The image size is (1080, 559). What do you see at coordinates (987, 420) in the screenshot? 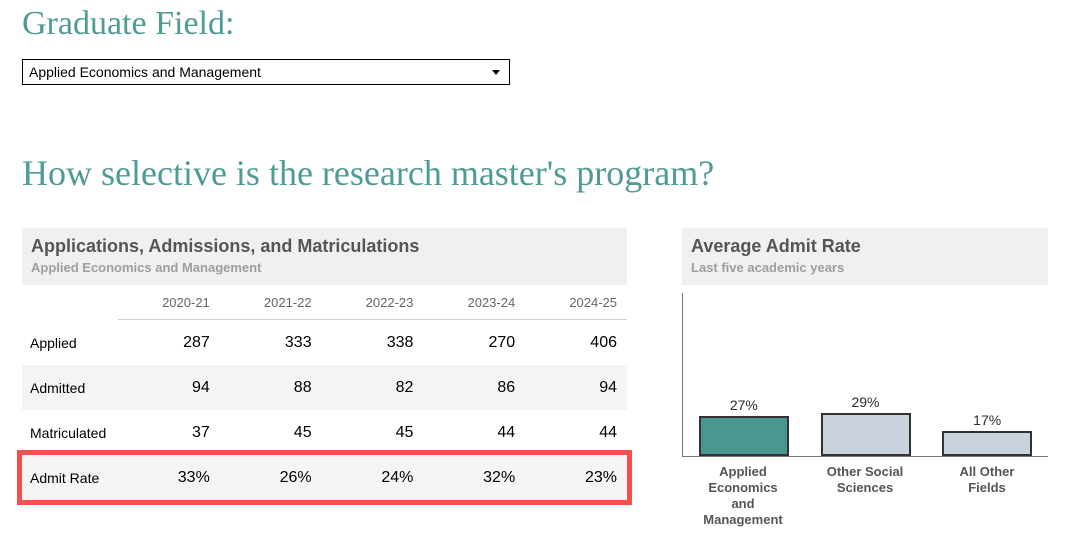
I see `bar-value-label: 17%` at bounding box center [987, 420].